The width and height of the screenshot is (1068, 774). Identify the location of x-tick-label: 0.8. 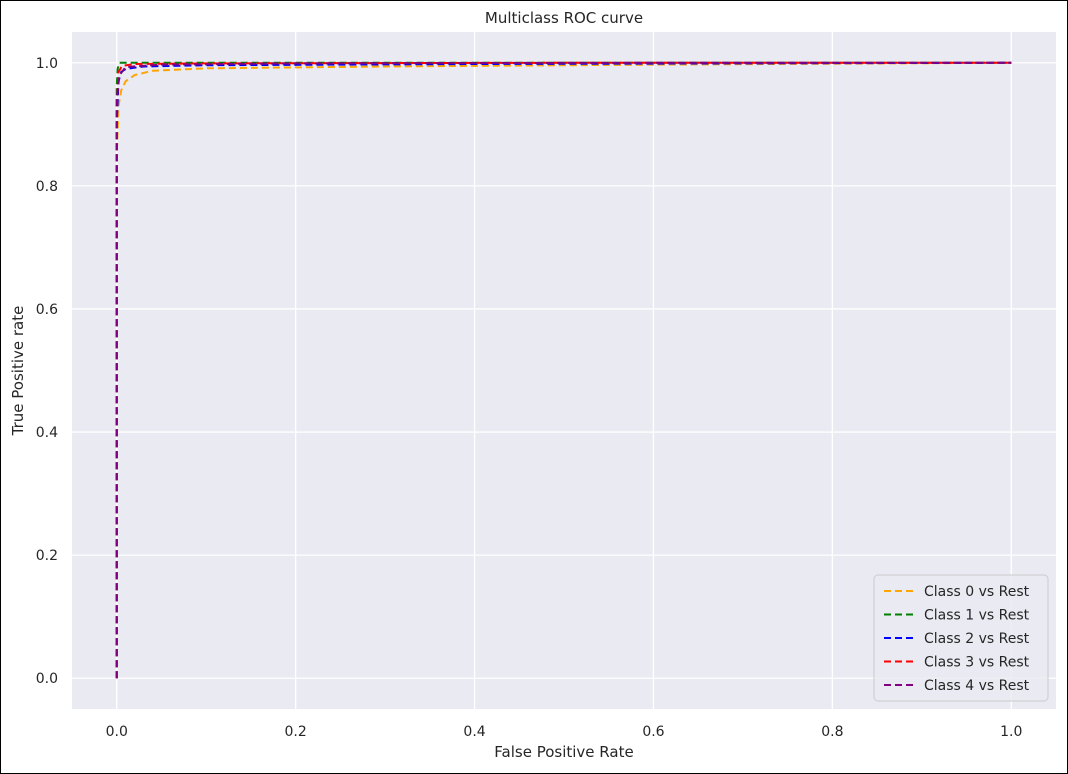
(832, 732).